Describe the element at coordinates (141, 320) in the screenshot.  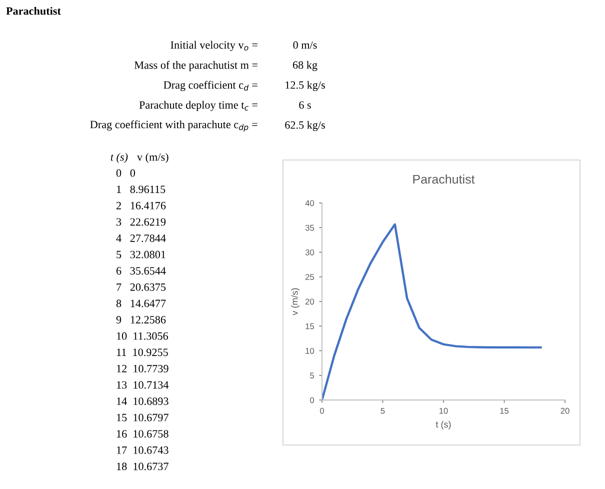
I see `text: 9 12.2586` at that location.